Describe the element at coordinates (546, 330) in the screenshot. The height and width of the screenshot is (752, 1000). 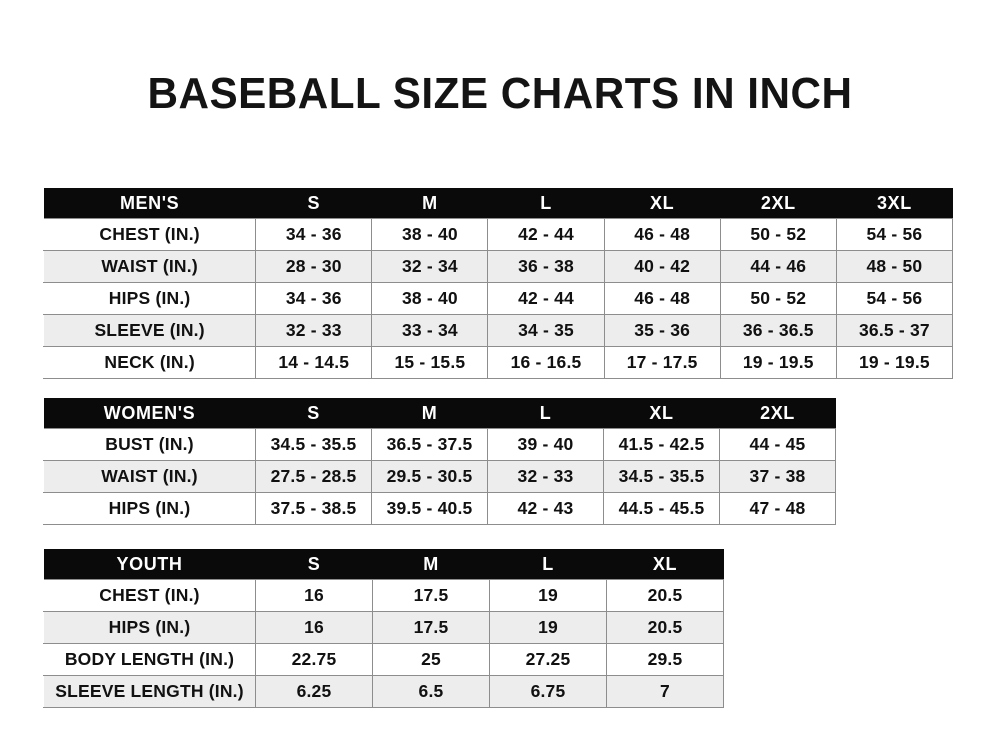
I see `measurement-cell: 34 - 35` at that location.